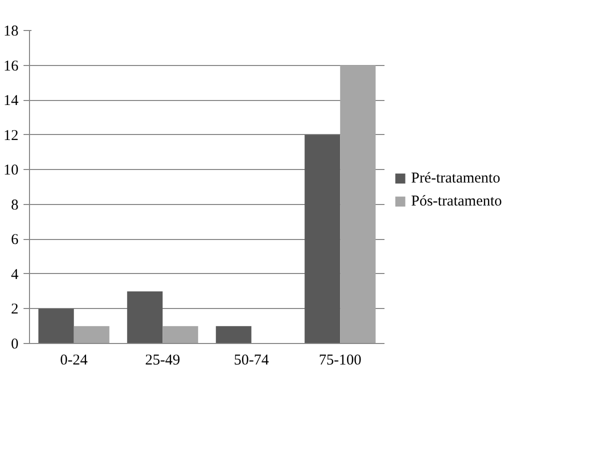  Describe the element at coordinates (15, 240) in the screenshot. I see `y-tick-label: 6` at that location.